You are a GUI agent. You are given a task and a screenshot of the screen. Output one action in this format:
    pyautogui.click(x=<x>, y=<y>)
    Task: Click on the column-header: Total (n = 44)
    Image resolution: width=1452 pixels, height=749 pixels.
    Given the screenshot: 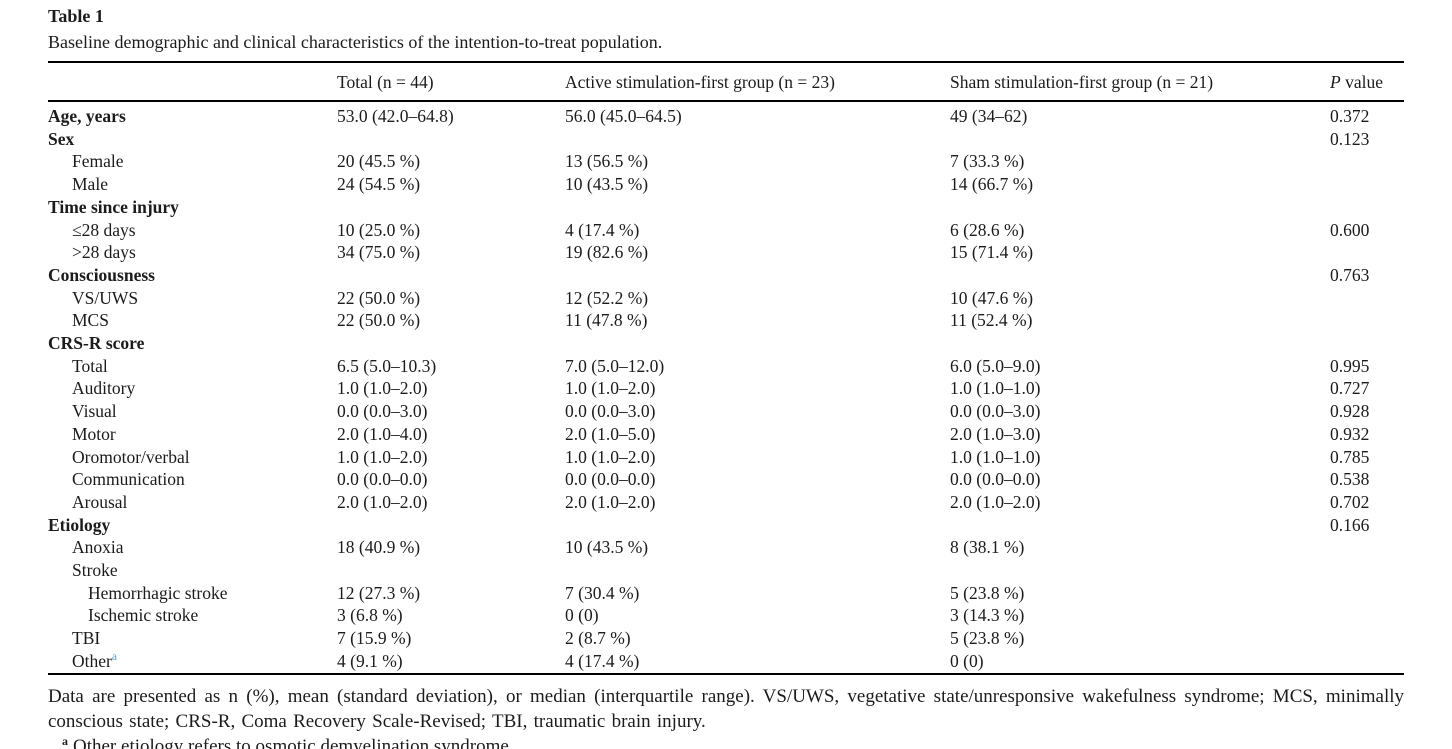 What is the action you would take?
    pyautogui.click(x=451, y=82)
    